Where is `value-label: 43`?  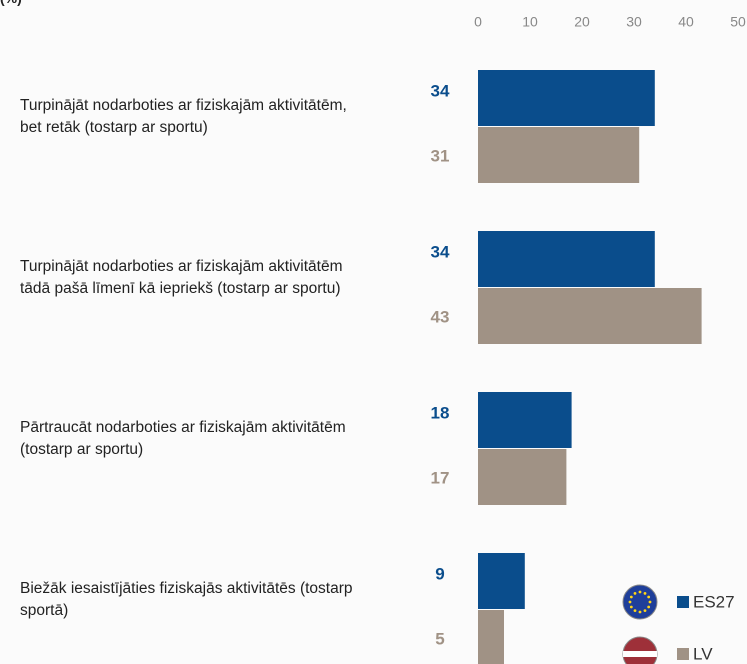 value-label: 43 is located at coordinates (440, 316).